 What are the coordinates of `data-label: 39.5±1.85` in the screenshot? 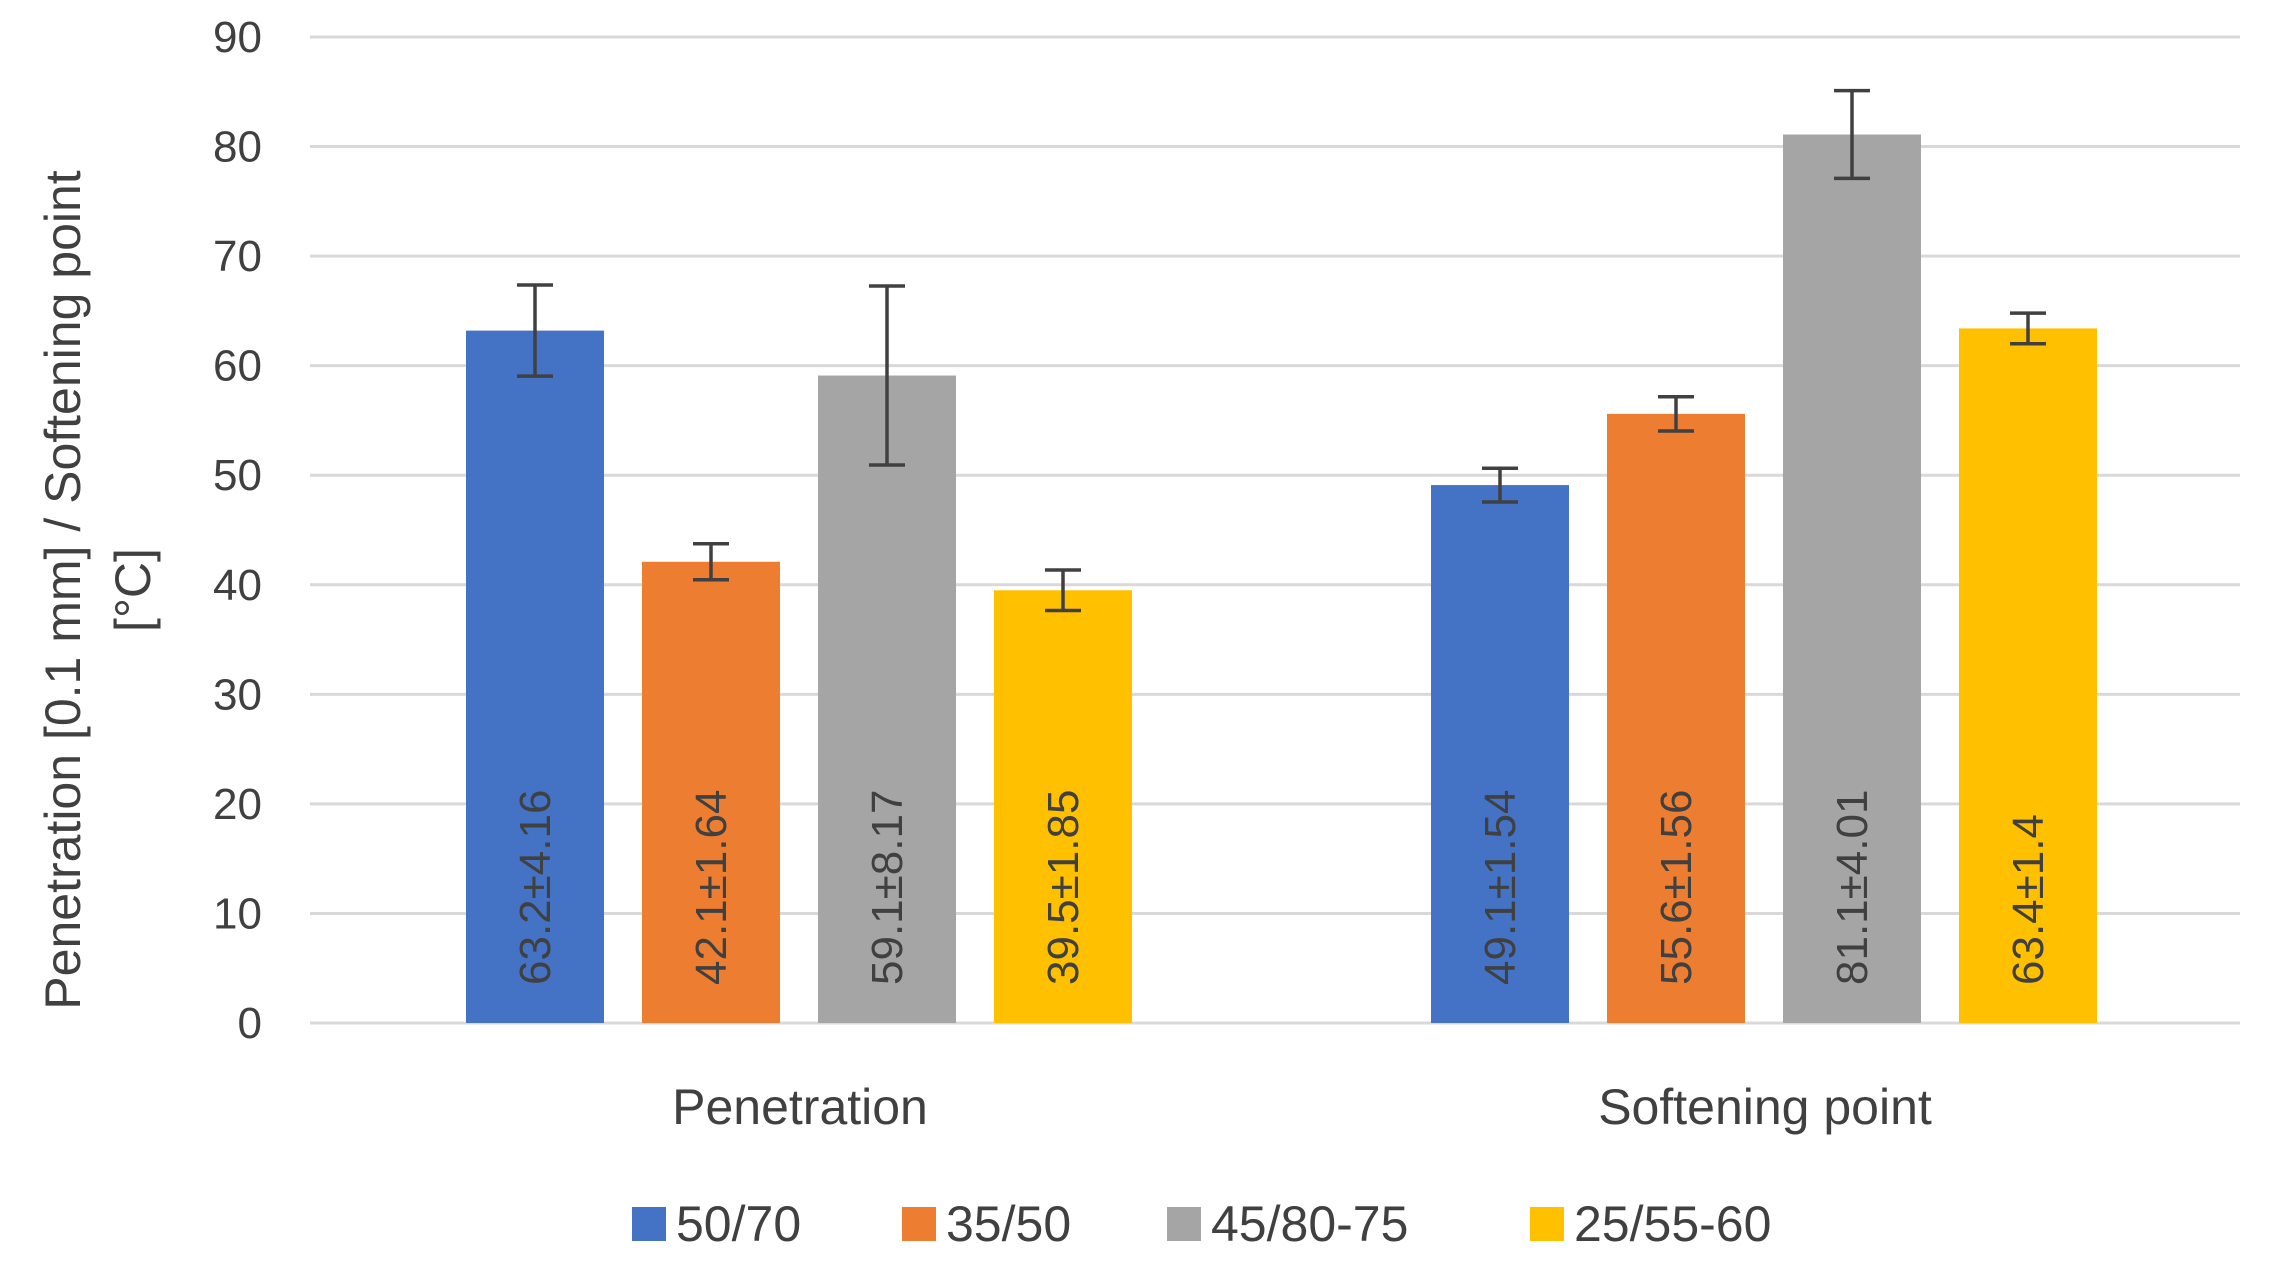 It's located at (1063, 887).